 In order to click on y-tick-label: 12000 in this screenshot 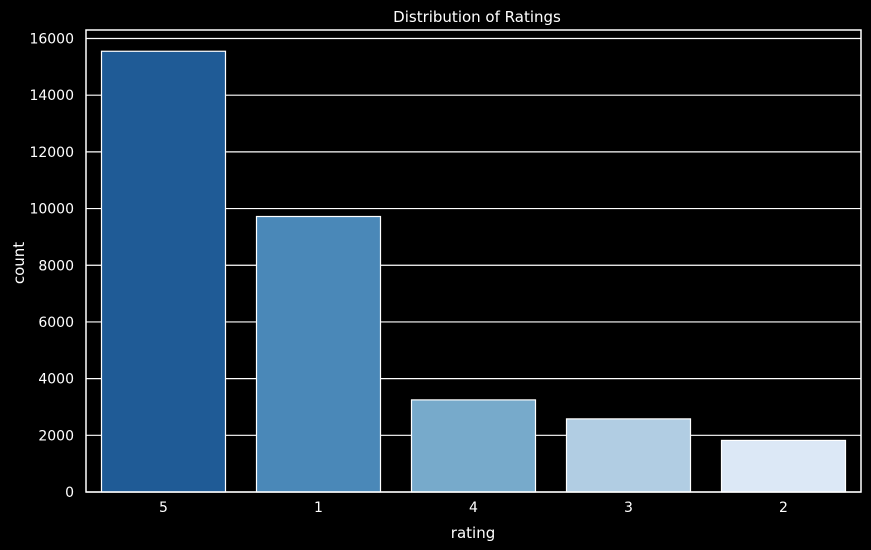, I will do `click(51, 153)`.